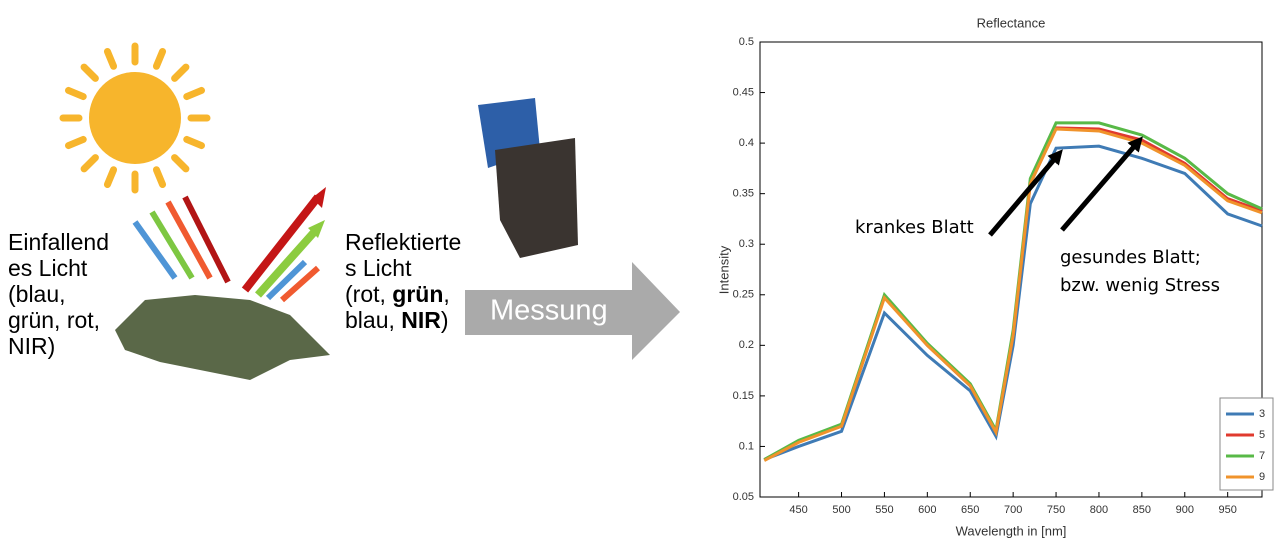 Image resolution: width=1278 pixels, height=541 pixels. Describe the element at coordinates (1142, 510) in the screenshot. I see `x-tick-label: 850` at that location.